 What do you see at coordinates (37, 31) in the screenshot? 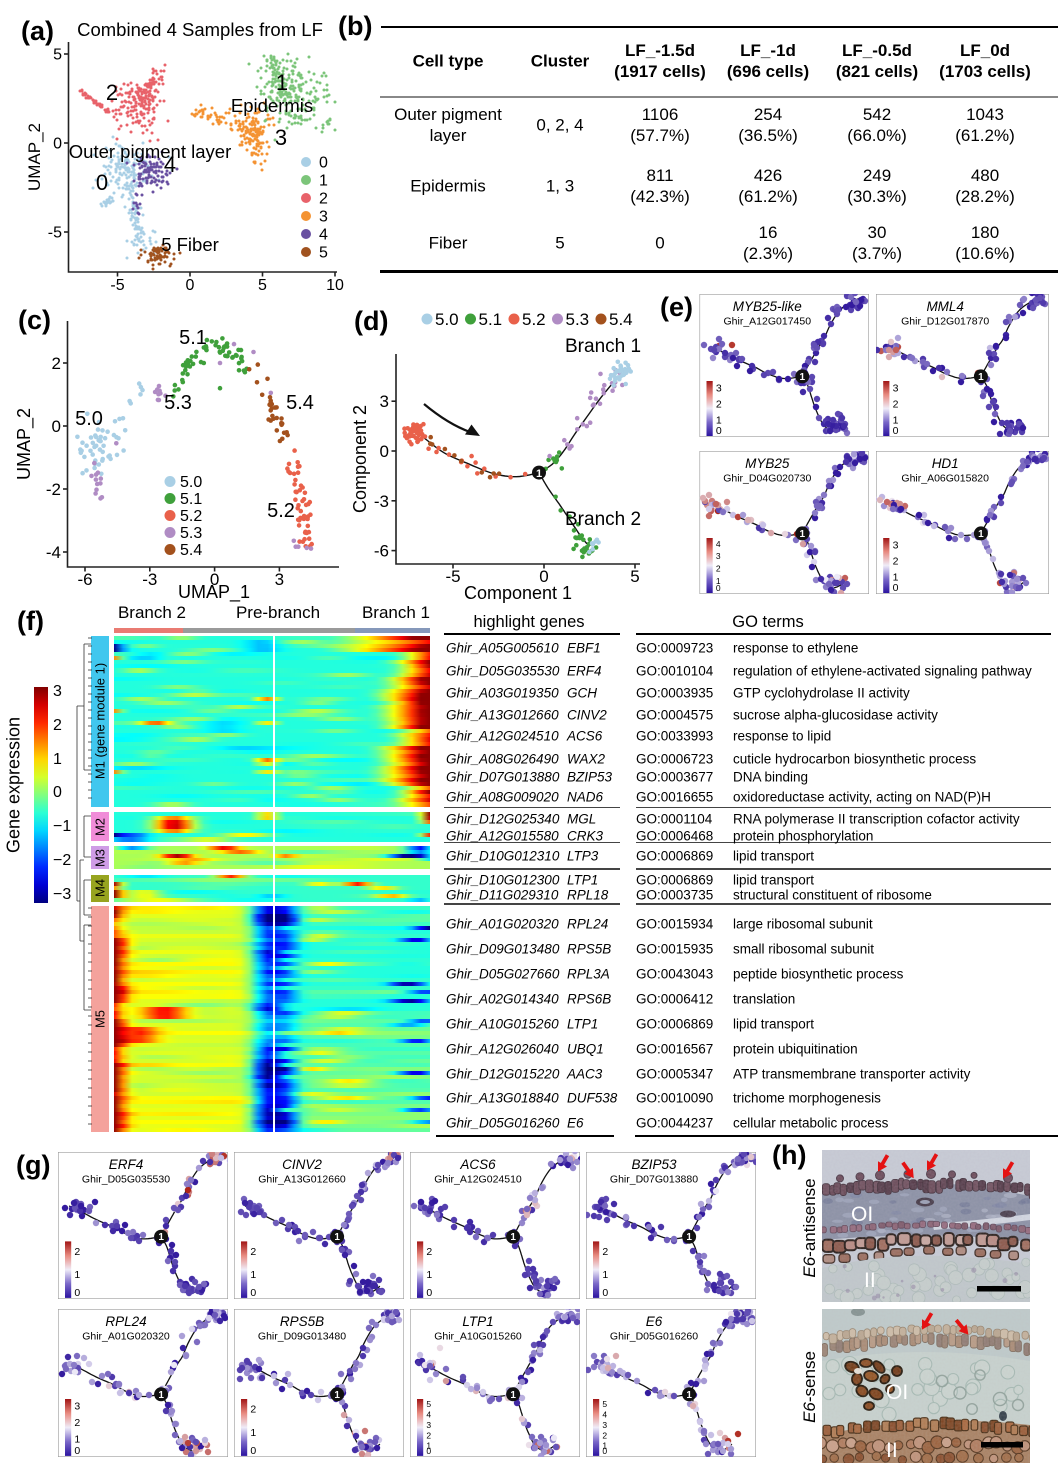
I see `svg-text: (a)` at bounding box center [37, 31].